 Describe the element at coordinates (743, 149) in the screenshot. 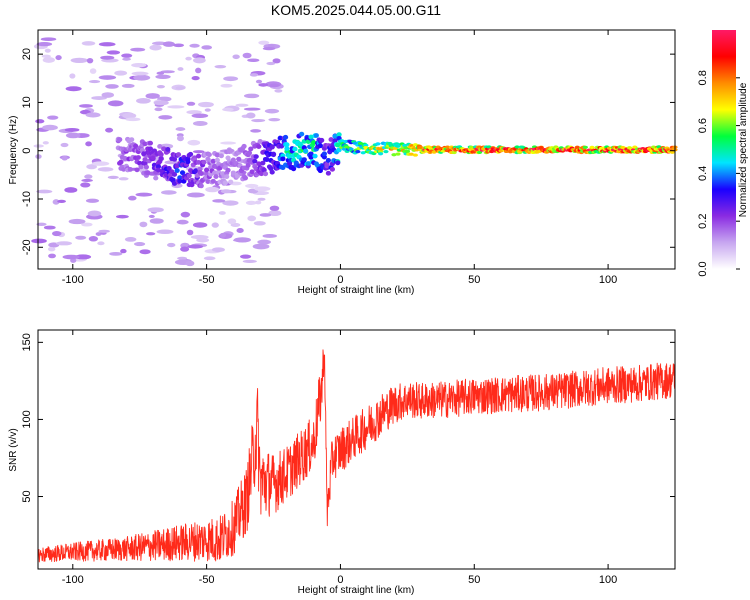

I see `colorbar-label: Normalized spectral amplitude` at that location.